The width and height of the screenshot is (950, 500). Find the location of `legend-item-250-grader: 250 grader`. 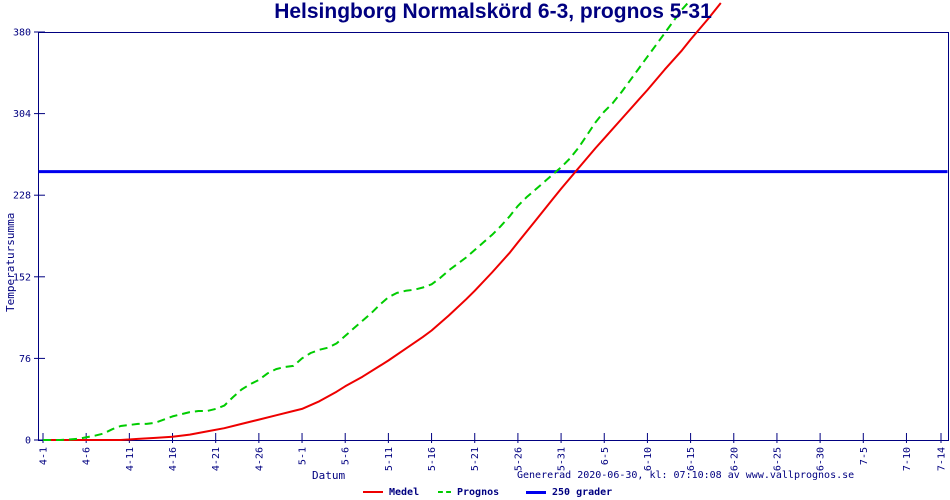

legend-item-250-grader: 250 grader is located at coordinates (569, 492).